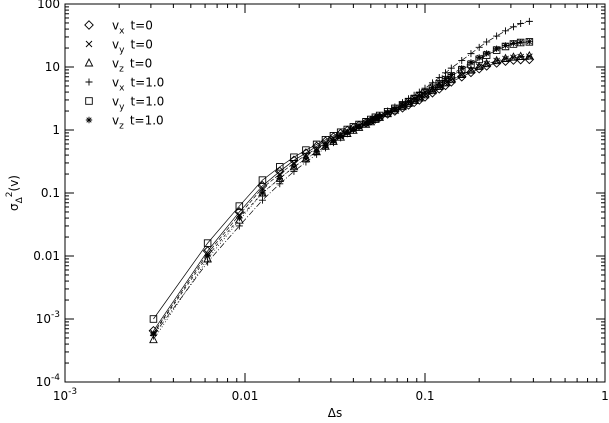 This screenshot has width=609, height=423. What do you see at coordinates (424, 396) in the screenshot?
I see `x-tick-label: 0.1` at bounding box center [424, 396].